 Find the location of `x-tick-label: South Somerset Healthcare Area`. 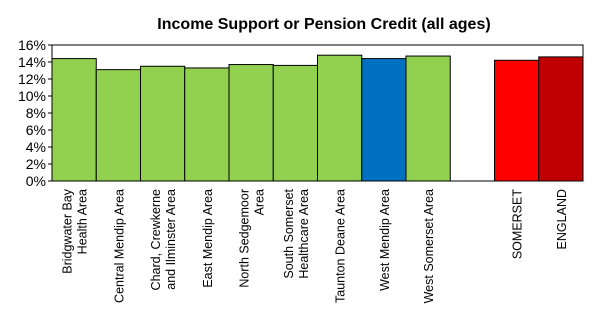

x-tick-label: South Somerset Healthcare Area is located at coordinates (296, 233).